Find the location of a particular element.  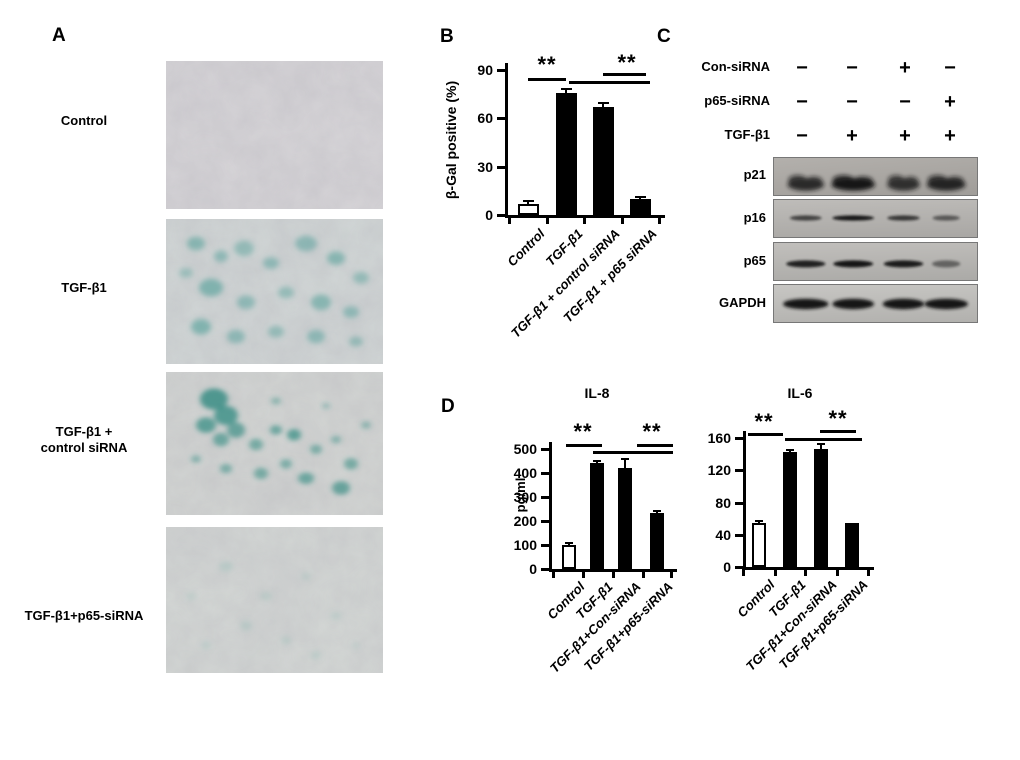

condition-label-Con-siRNA: Con-siRNA is located at coordinates (735, 66).